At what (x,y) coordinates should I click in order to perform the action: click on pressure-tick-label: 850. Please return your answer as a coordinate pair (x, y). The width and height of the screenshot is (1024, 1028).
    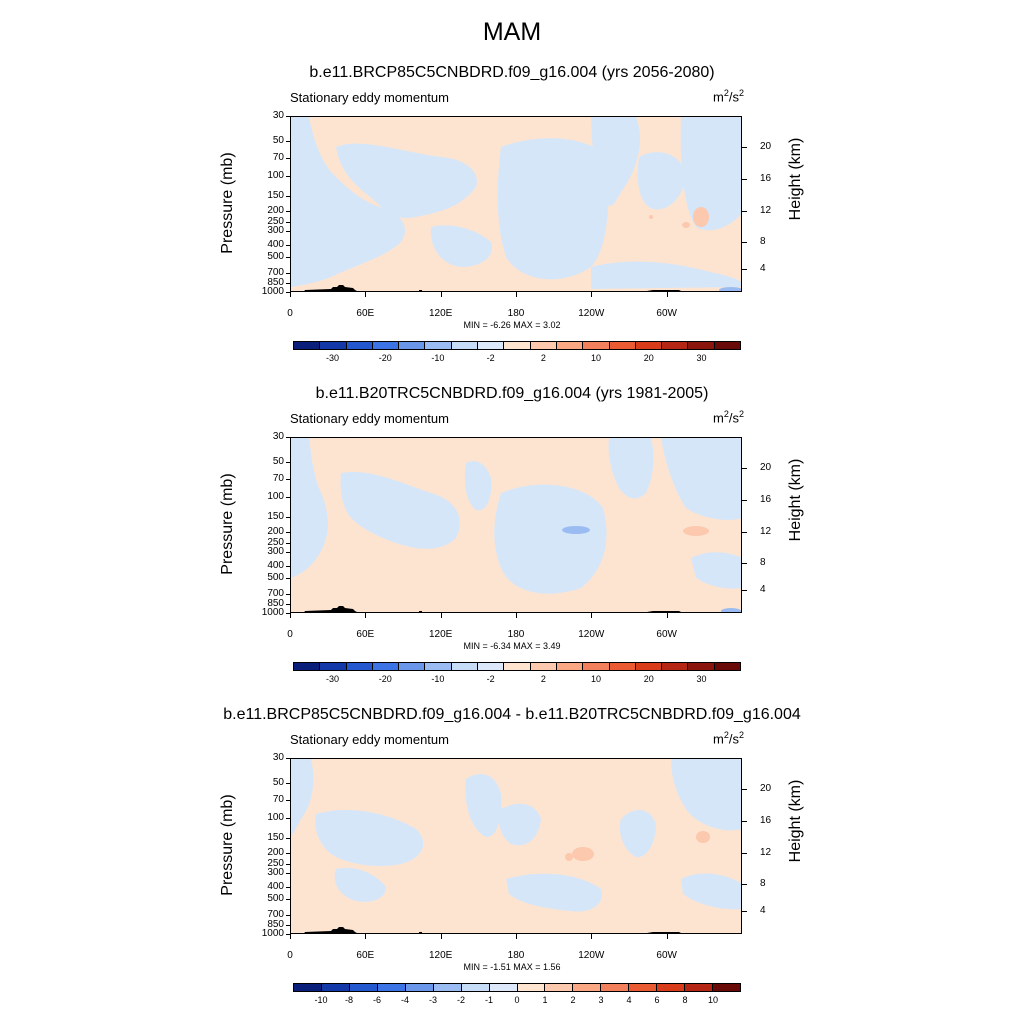
    Looking at the image, I should click on (275, 603).